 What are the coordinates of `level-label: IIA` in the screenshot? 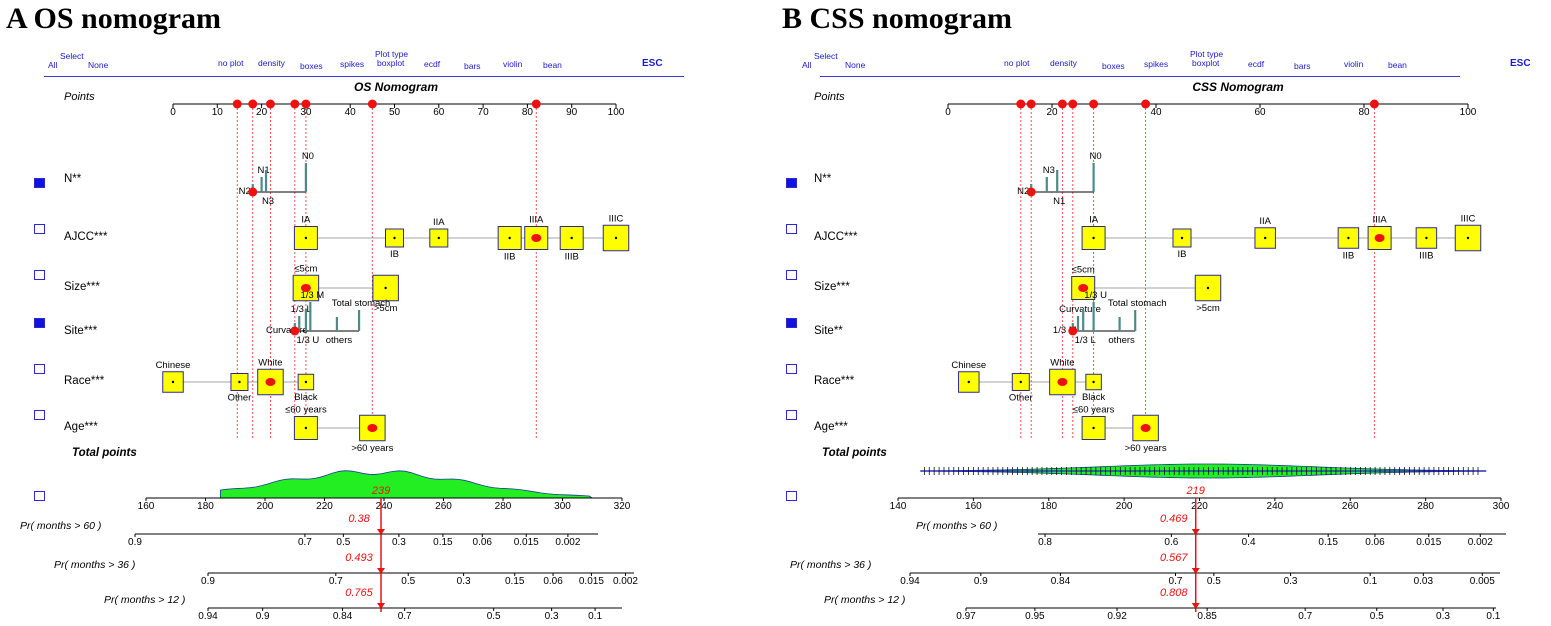 It's located at (439, 222).